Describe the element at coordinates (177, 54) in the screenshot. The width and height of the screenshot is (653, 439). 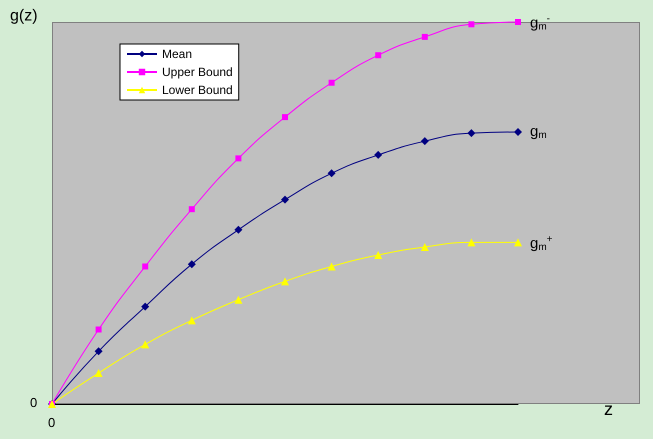
I see `legend-label: Mean` at that location.